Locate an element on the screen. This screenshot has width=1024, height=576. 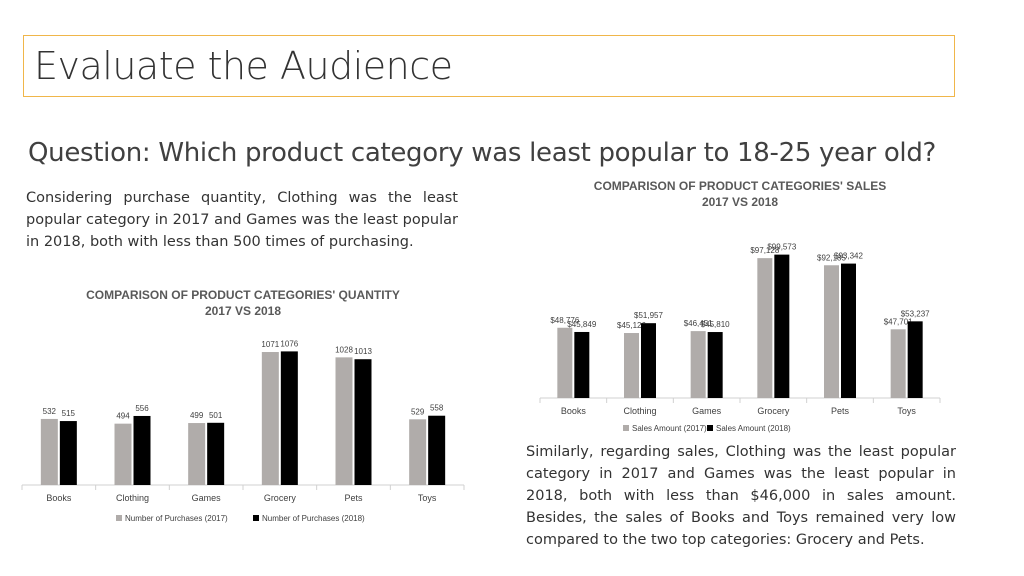
data-label: $97,128 is located at coordinates (764, 250).